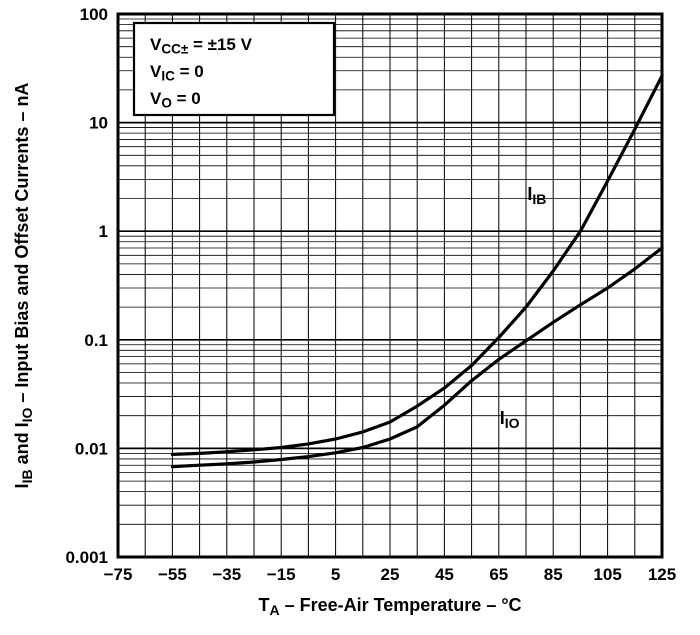  What do you see at coordinates (607, 574) in the screenshot?
I see `x-tick-label: 105` at bounding box center [607, 574].